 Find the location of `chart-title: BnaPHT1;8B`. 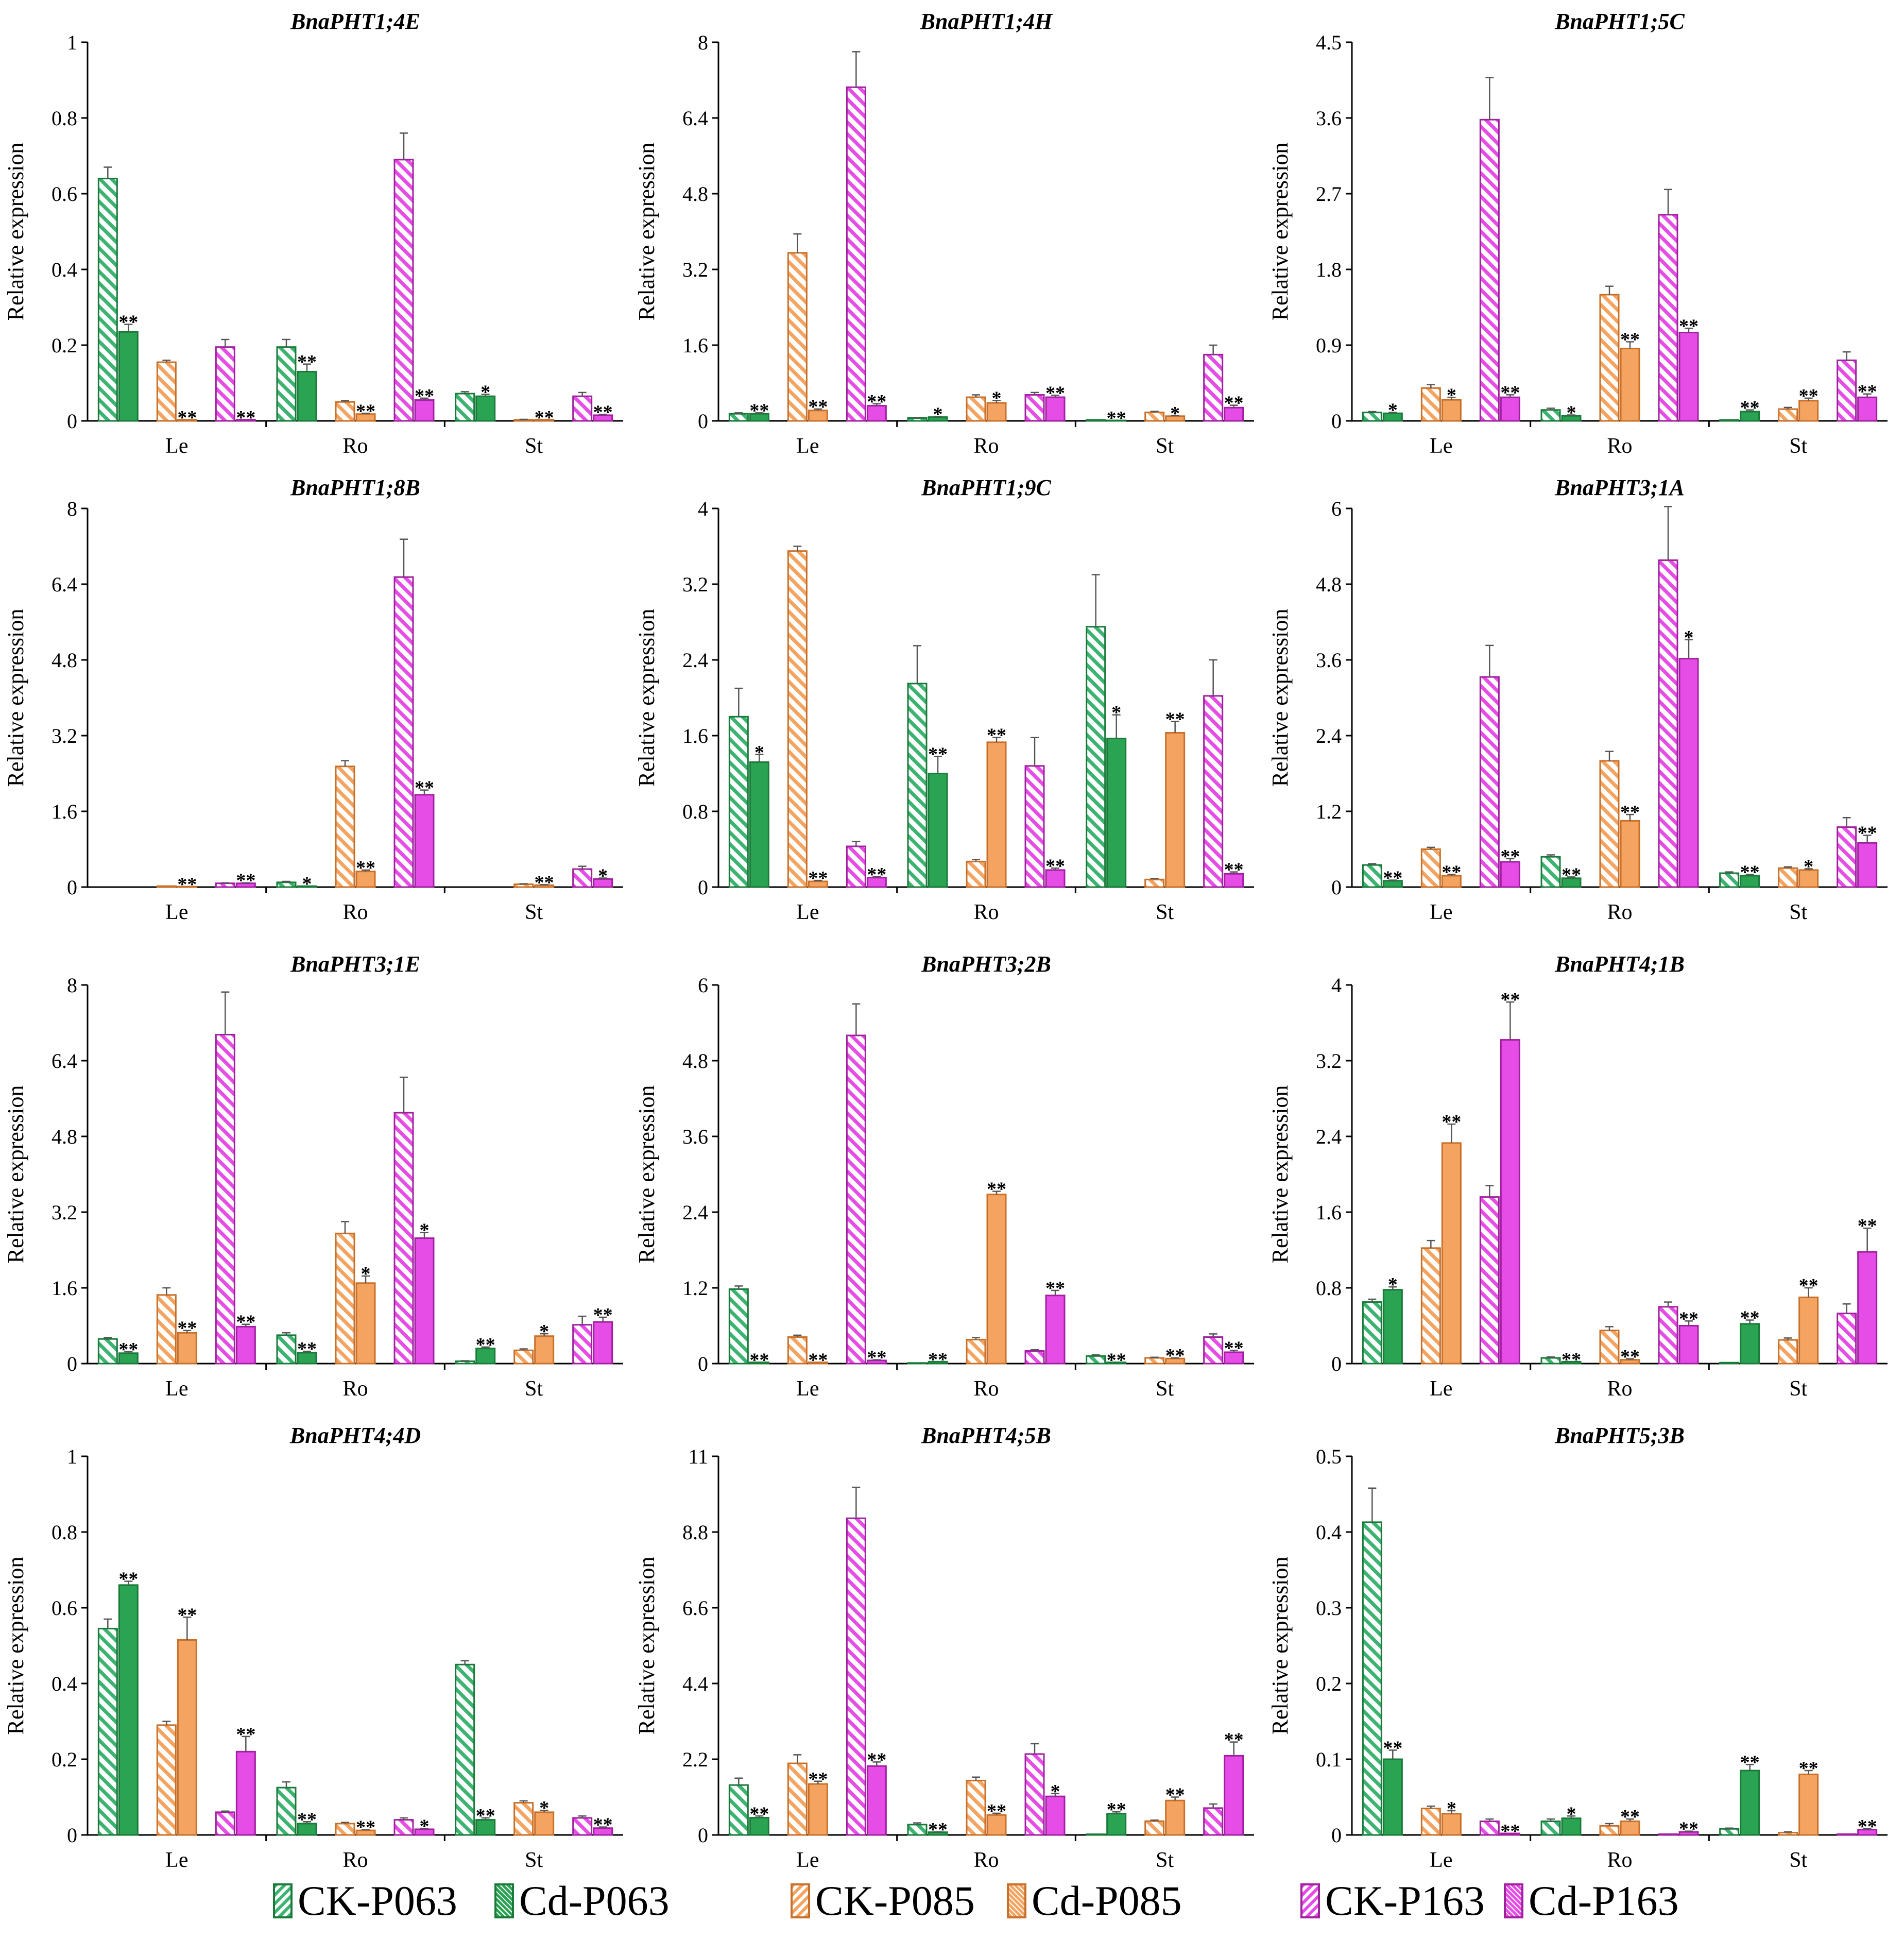

chart-title: BnaPHT1;8B is located at coordinates (355, 487).